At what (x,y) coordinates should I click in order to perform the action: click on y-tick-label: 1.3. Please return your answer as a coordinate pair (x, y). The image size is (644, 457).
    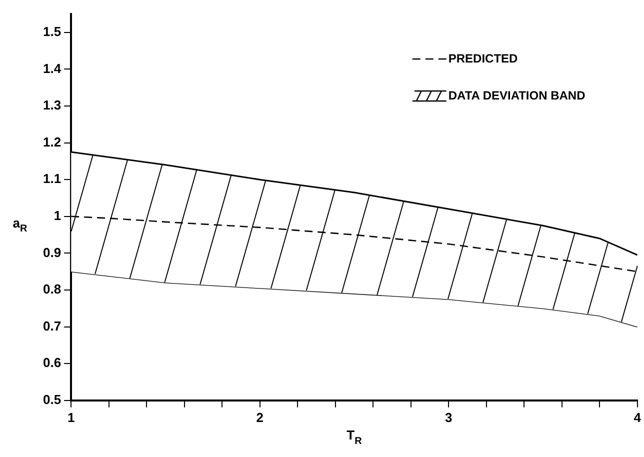
    Looking at the image, I should click on (52, 105).